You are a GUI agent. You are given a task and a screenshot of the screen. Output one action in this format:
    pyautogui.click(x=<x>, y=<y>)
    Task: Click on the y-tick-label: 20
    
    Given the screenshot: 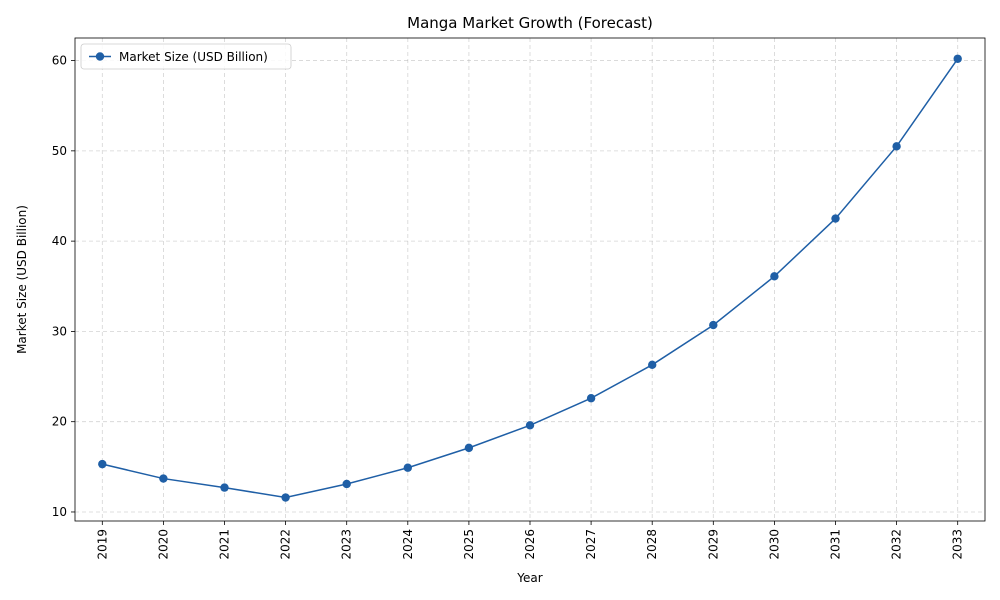 What is the action you would take?
    pyautogui.click(x=59, y=422)
    